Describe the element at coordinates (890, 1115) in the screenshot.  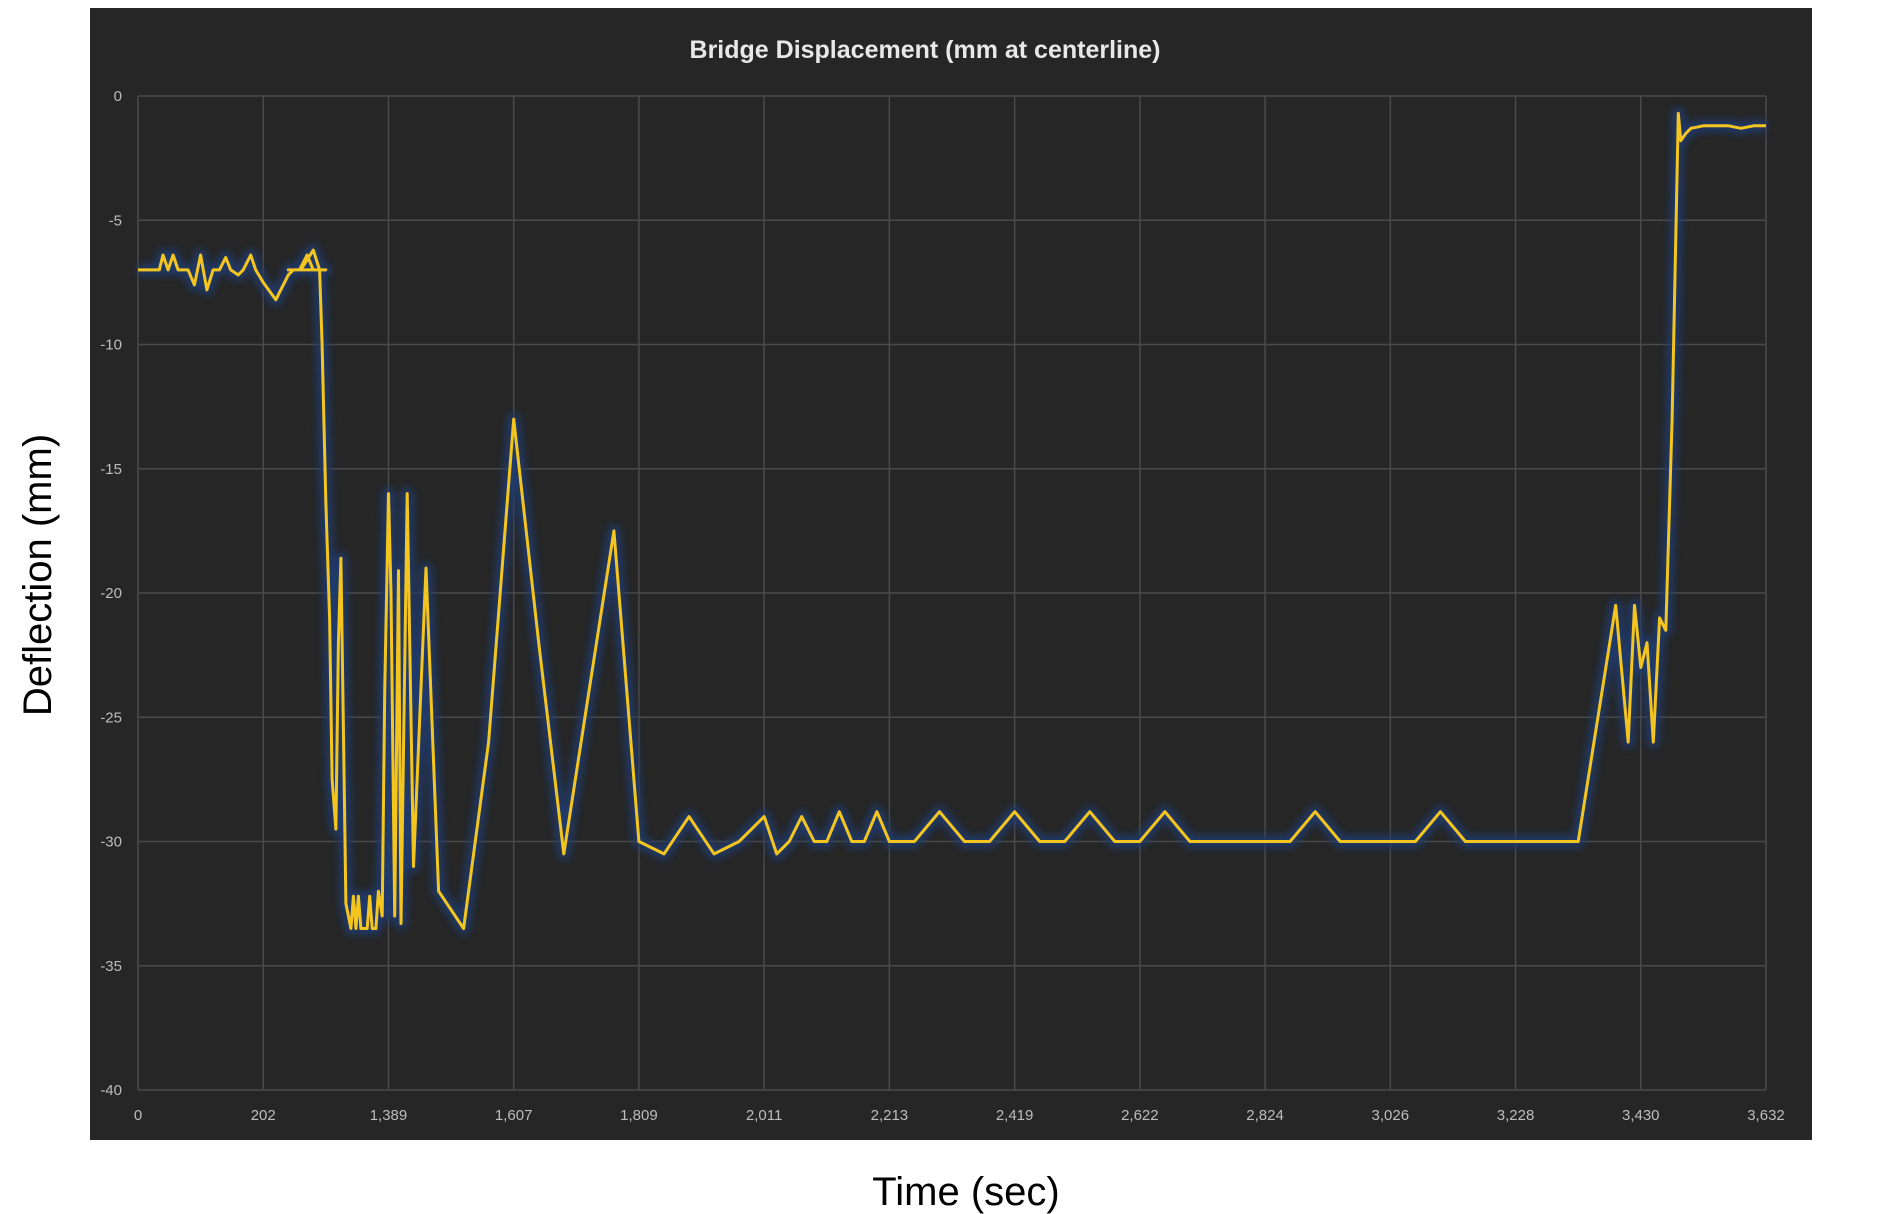
I see `x-tick-label: 2,213` at that location.